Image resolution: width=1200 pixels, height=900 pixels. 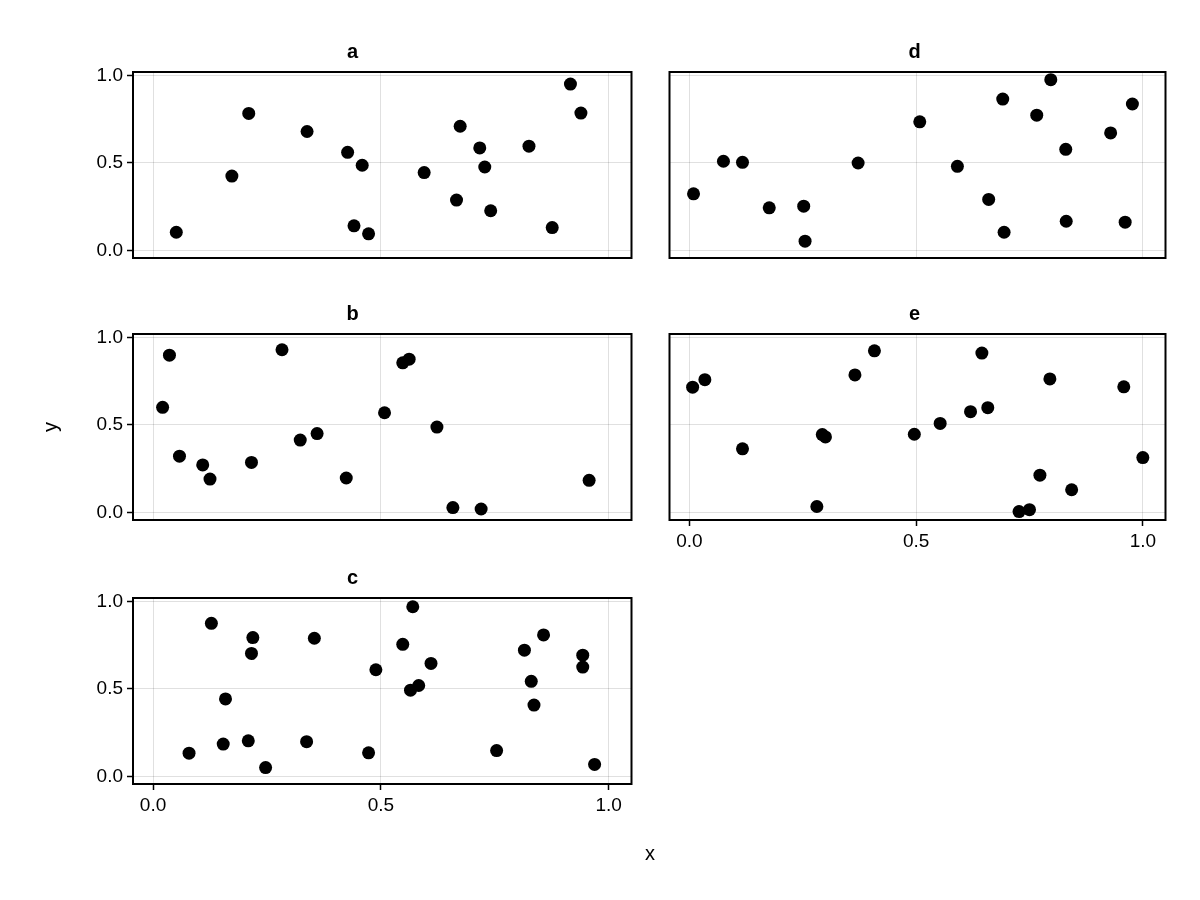 What do you see at coordinates (914, 312) in the screenshot?
I see `chart-title: e` at bounding box center [914, 312].